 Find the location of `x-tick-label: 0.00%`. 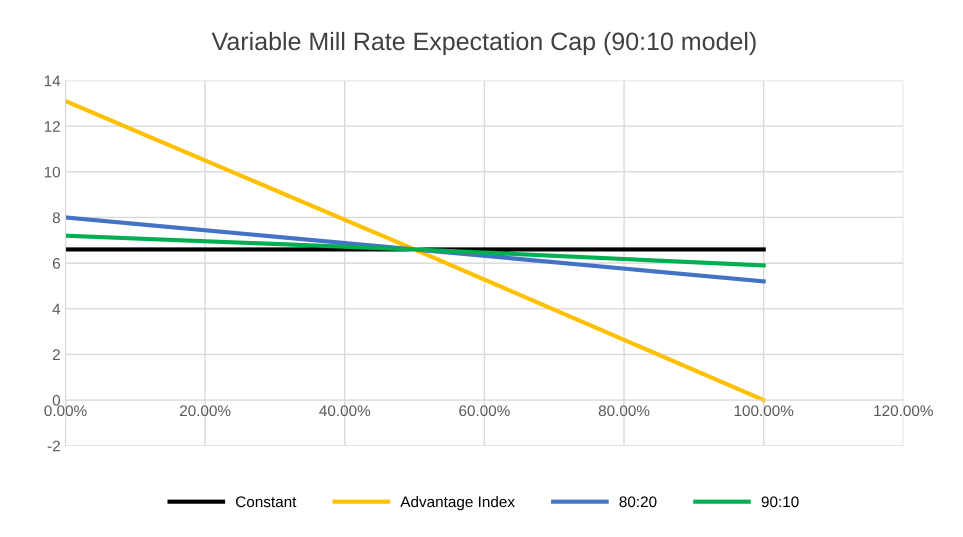

x-tick-label: 0.00% is located at coordinates (65, 410).